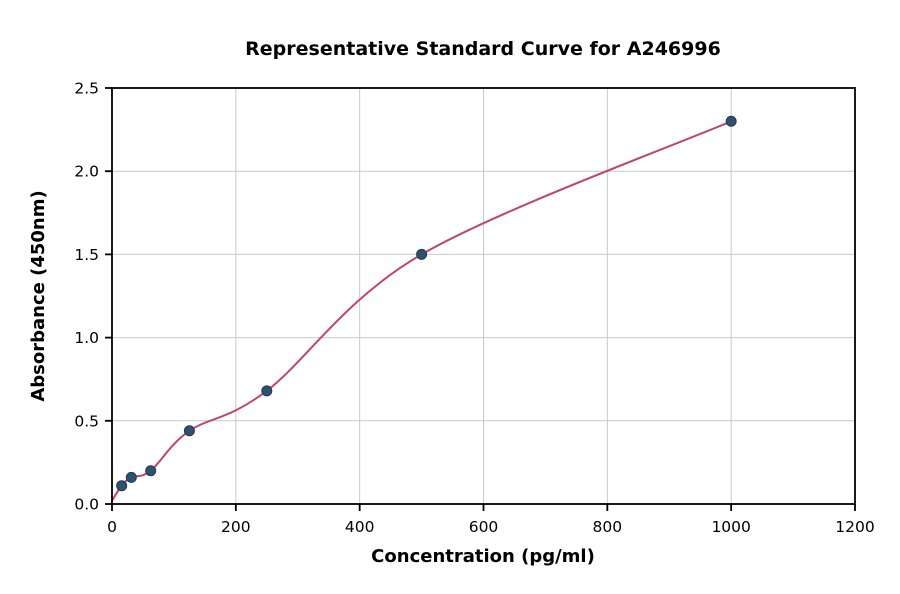 This screenshot has height=594, width=900. Describe the element at coordinates (86, 89) in the screenshot. I see `y-tick-label: 2.5` at that location.